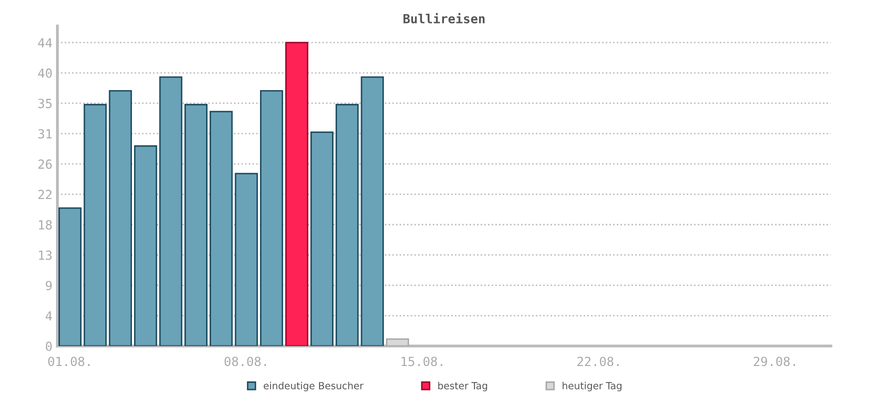 Image resolution: width=870 pixels, height=400 pixels. Describe the element at coordinates (598, 361) in the screenshot. I see `x-tick-label: 22.08.` at that location.